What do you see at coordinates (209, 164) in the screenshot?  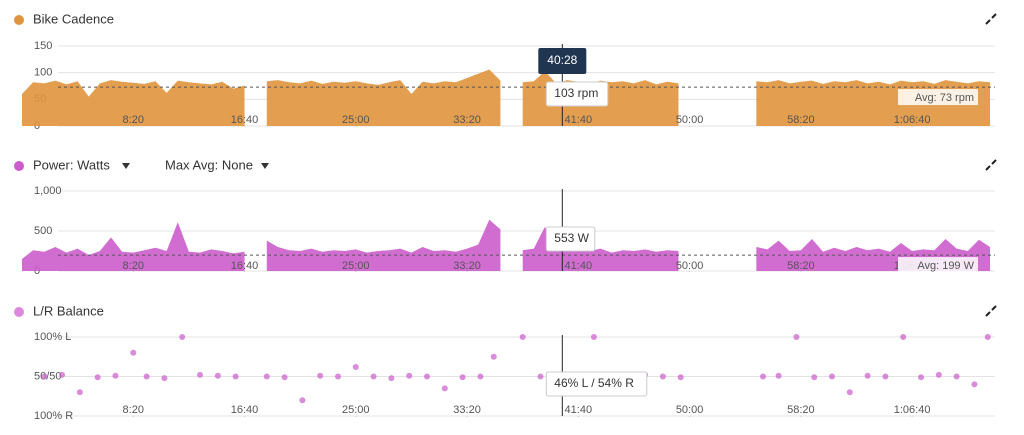 I see `menu: Max Avg: None` at bounding box center [209, 164].